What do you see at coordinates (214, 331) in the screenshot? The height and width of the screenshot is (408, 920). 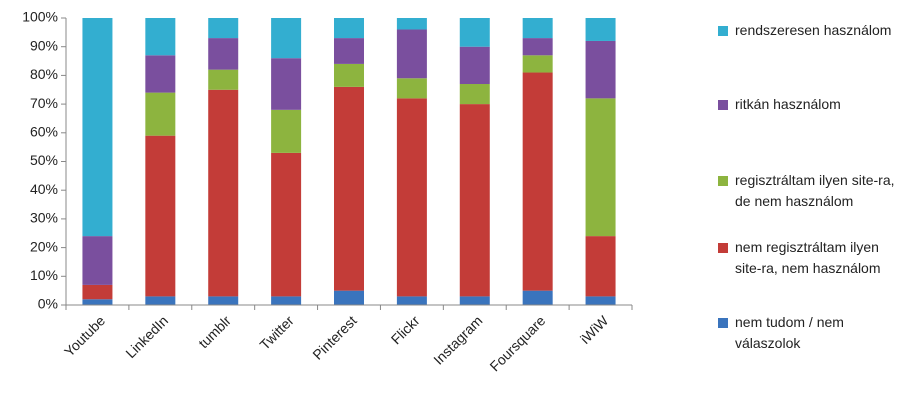 I see `x-tick-label: tumblr` at bounding box center [214, 331].